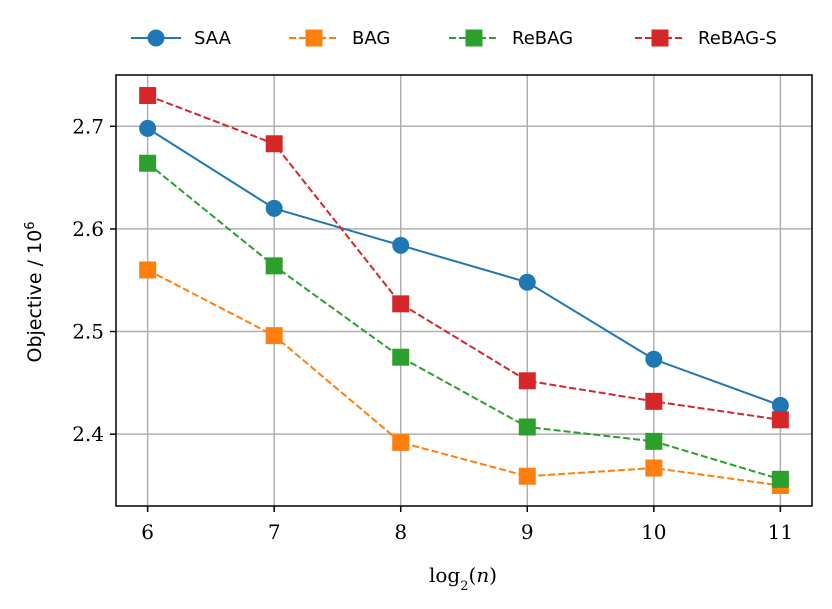 The height and width of the screenshot is (609, 832). What do you see at coordinates (737, 38) in the screenshot?
I see `legend-label: ReBAG-S` at bounding box center [737, 38].